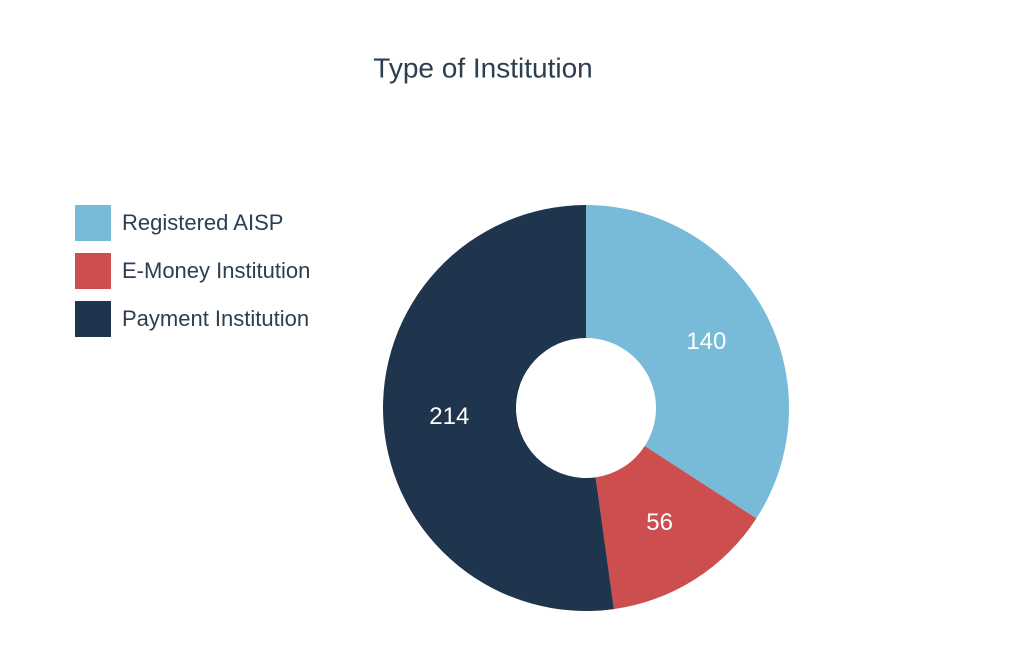 The width and height of the screenshot is (1024, 658). I want to click on legend-label: Registered AISP, so click(202, 222).